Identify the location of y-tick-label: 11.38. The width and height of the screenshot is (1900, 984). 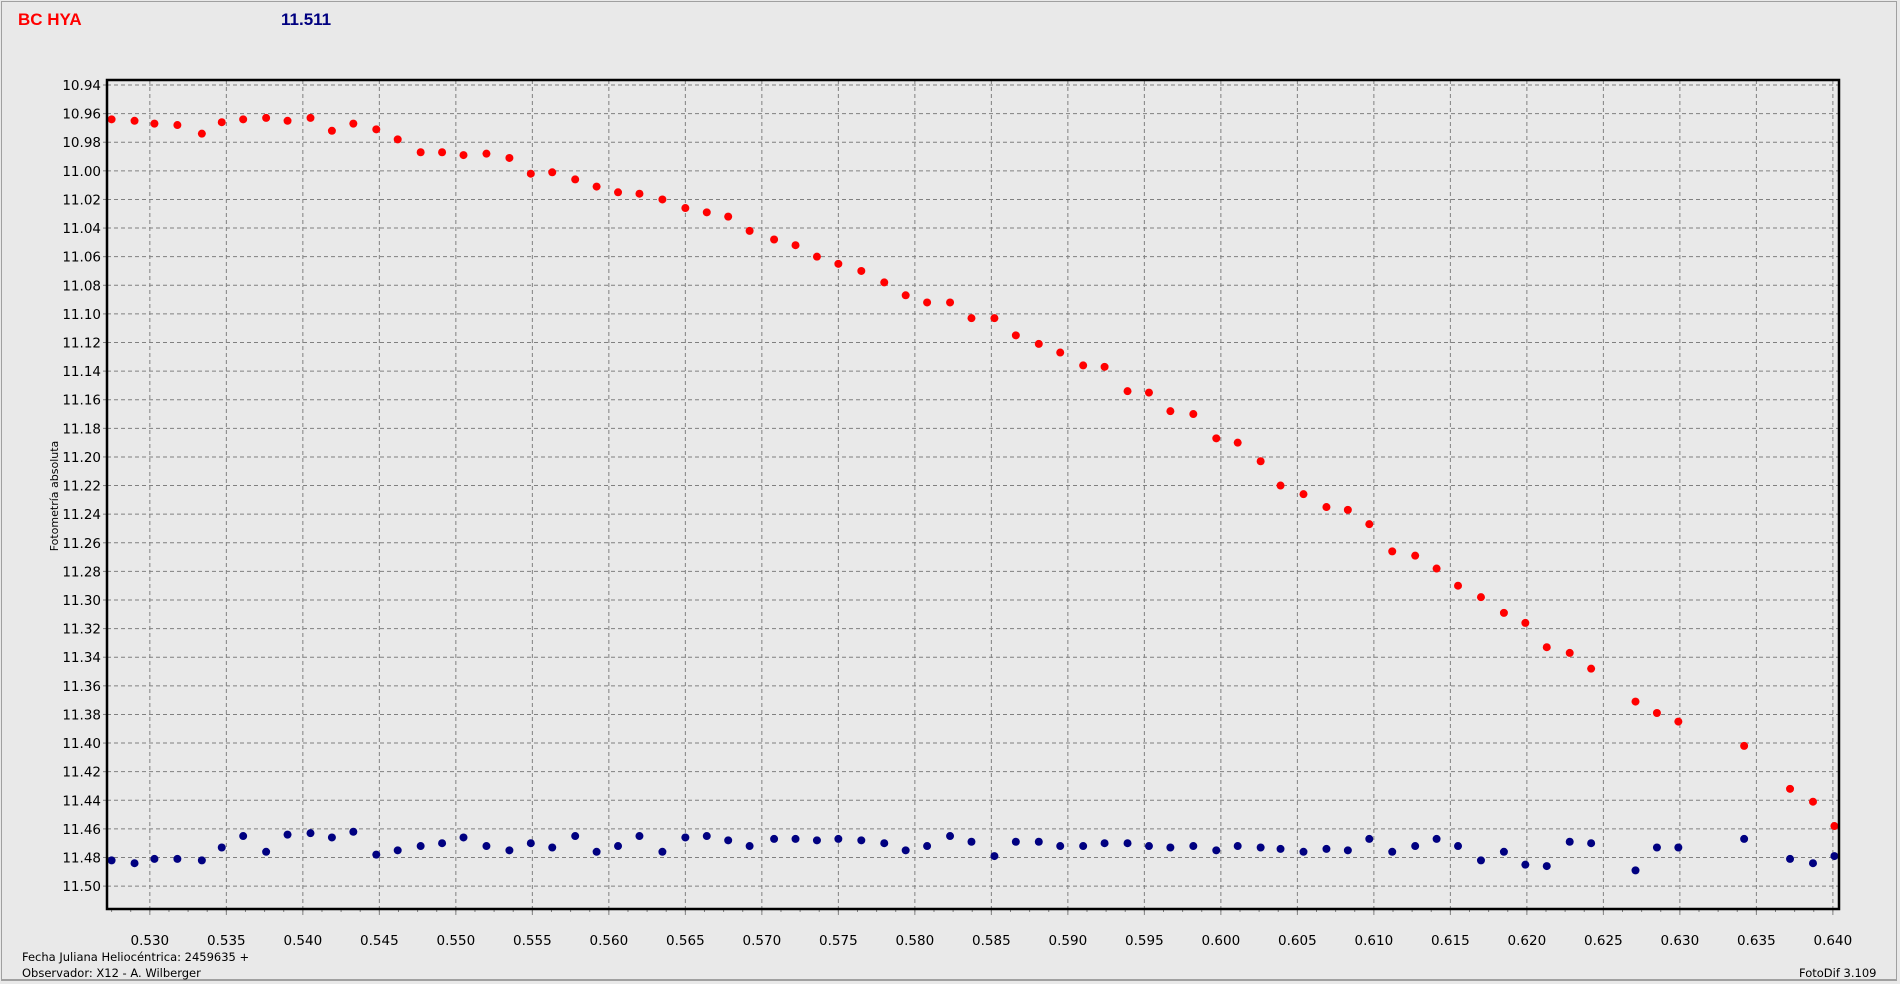
(81, 715).